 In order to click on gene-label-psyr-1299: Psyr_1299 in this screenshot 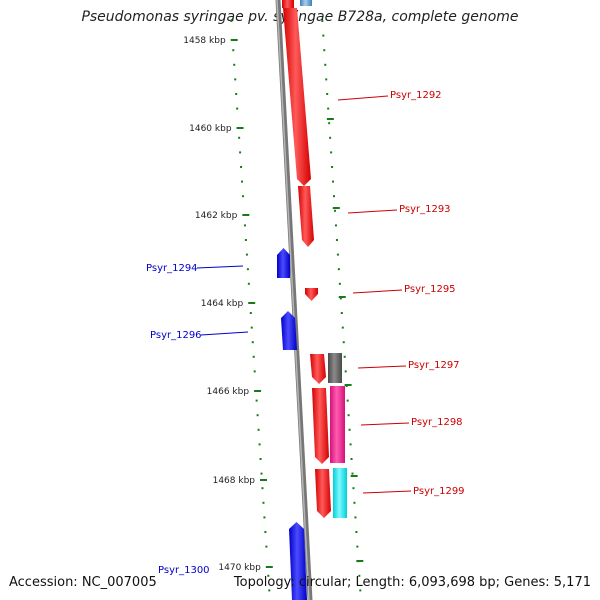, I will do `click(439, 491)`.